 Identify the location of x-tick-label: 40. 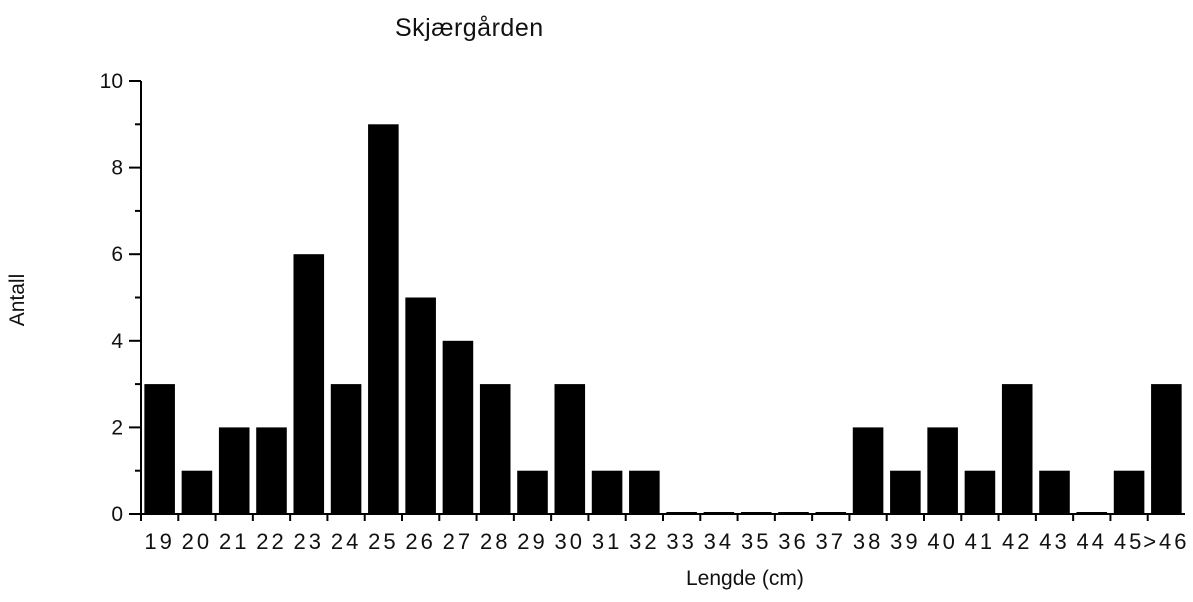
(942, 541).